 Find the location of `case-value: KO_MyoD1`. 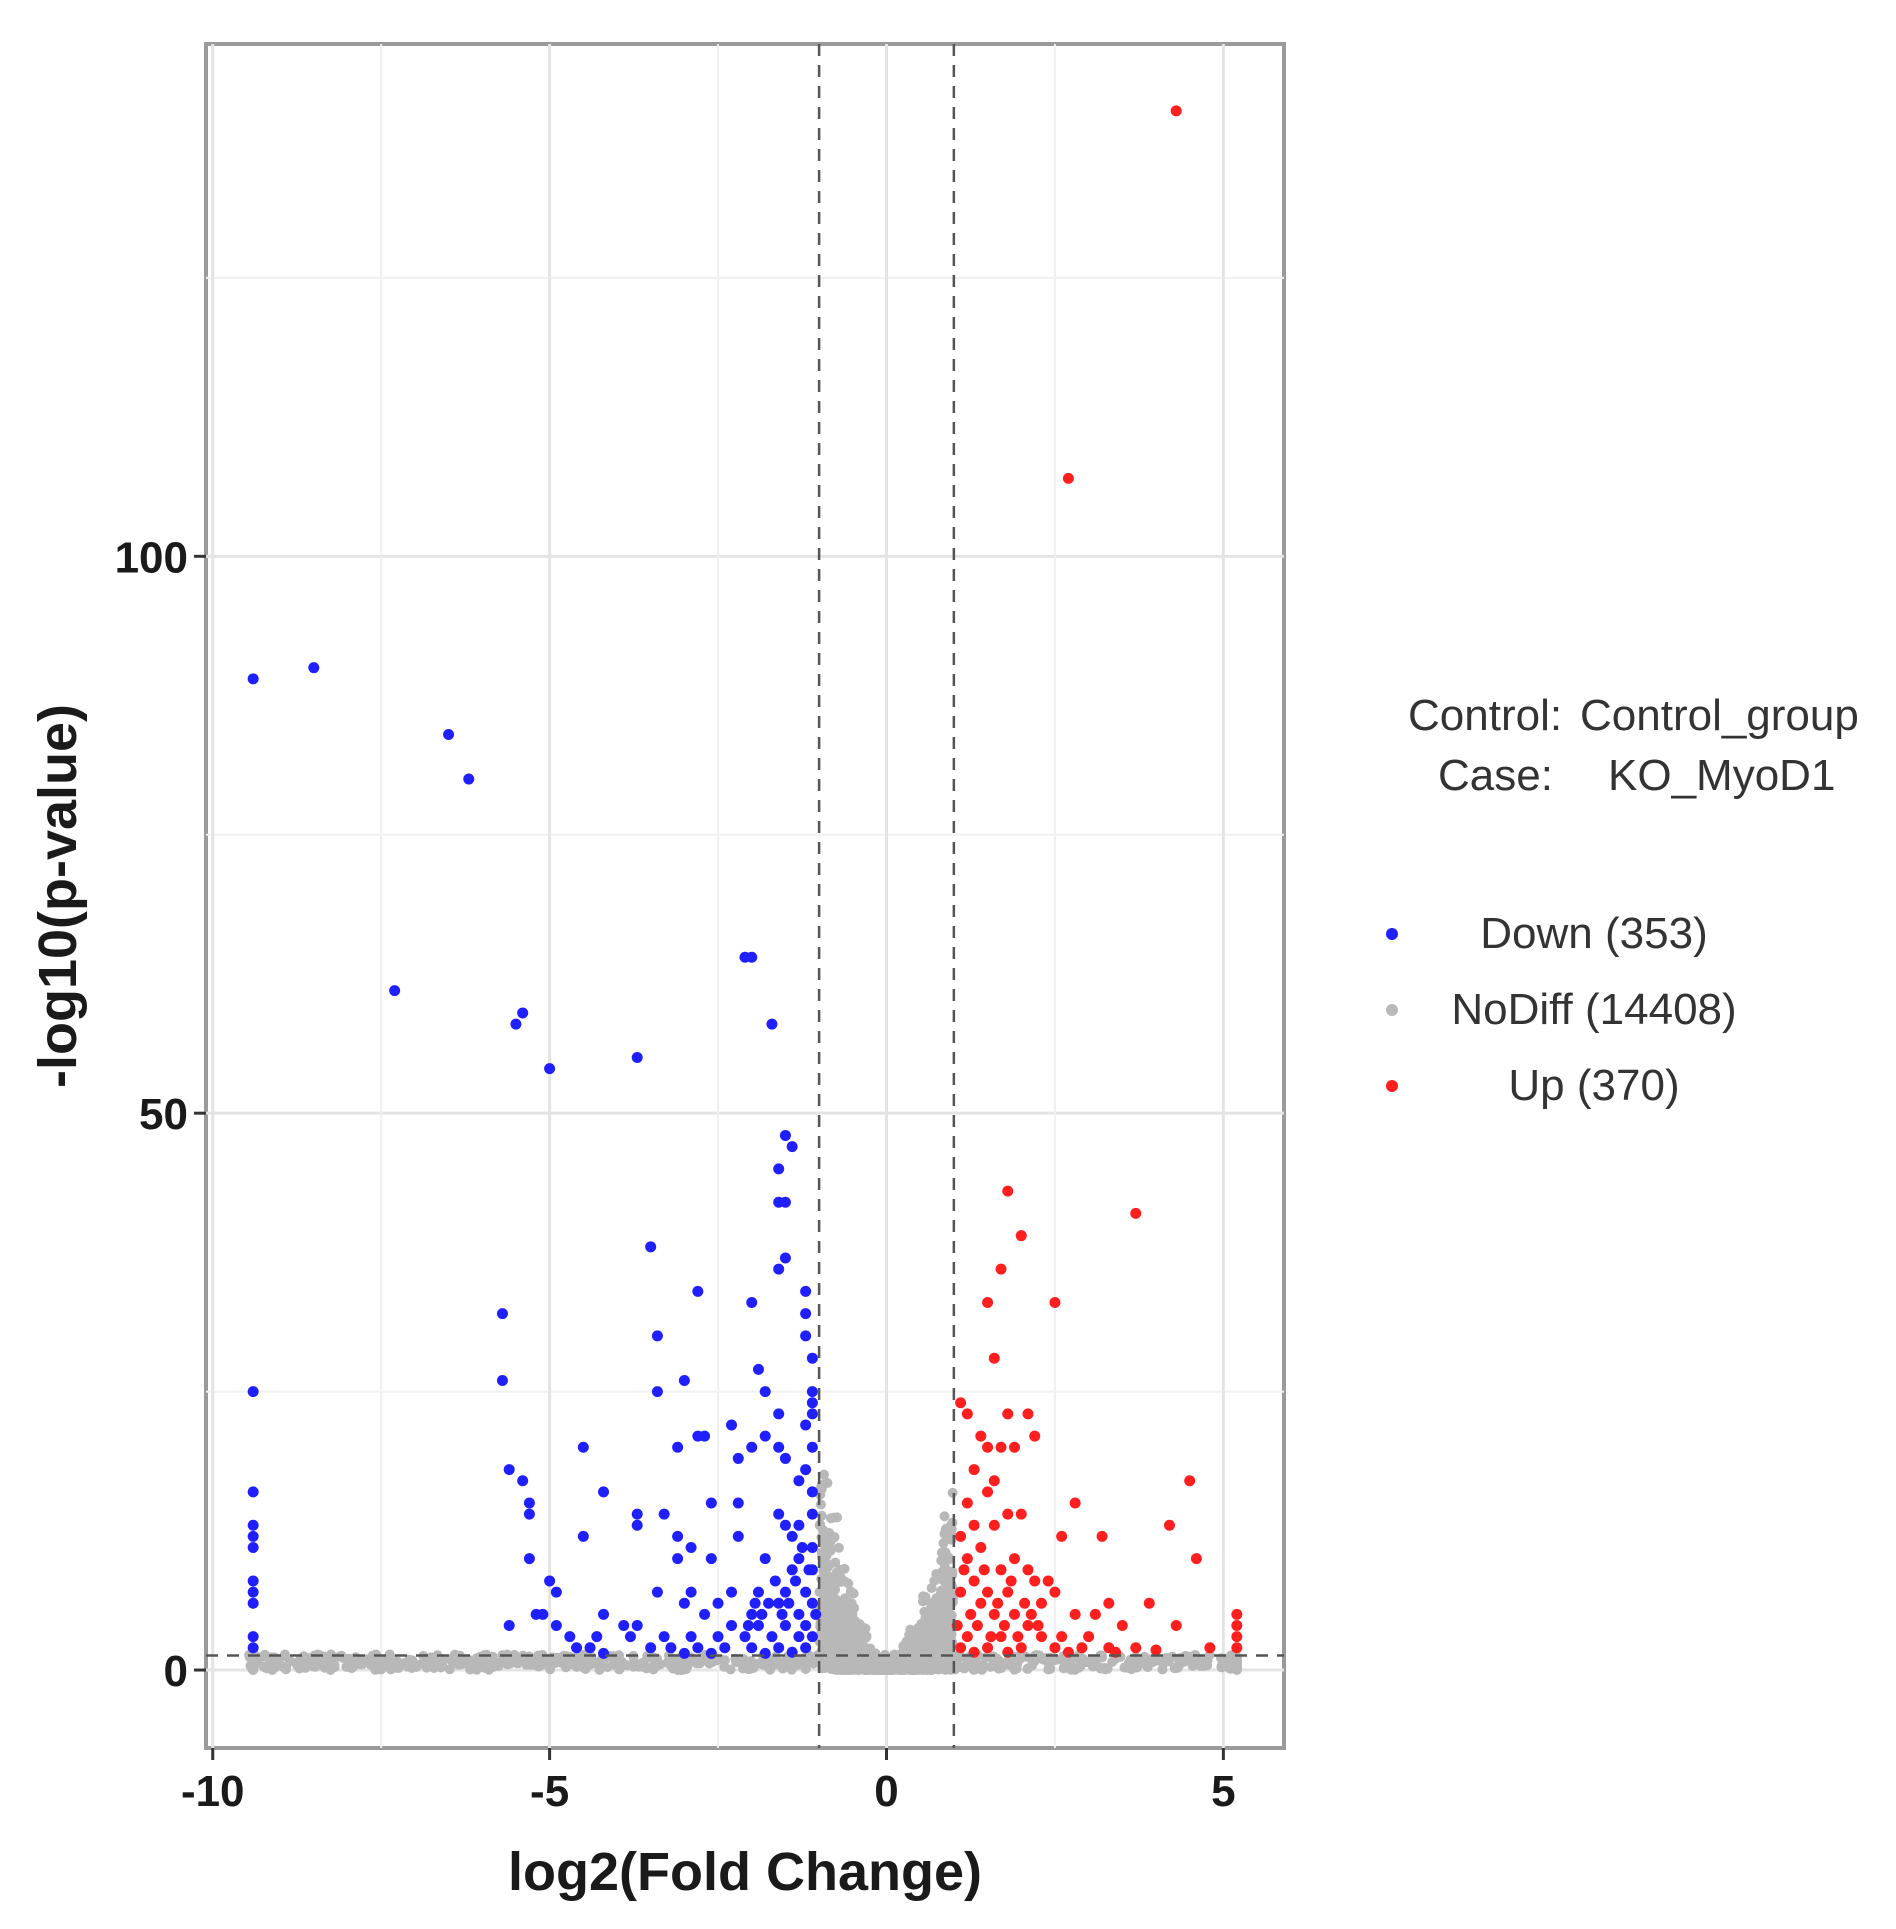

case-value: KO_MyoD1 is located at coordinates (1721, 775).